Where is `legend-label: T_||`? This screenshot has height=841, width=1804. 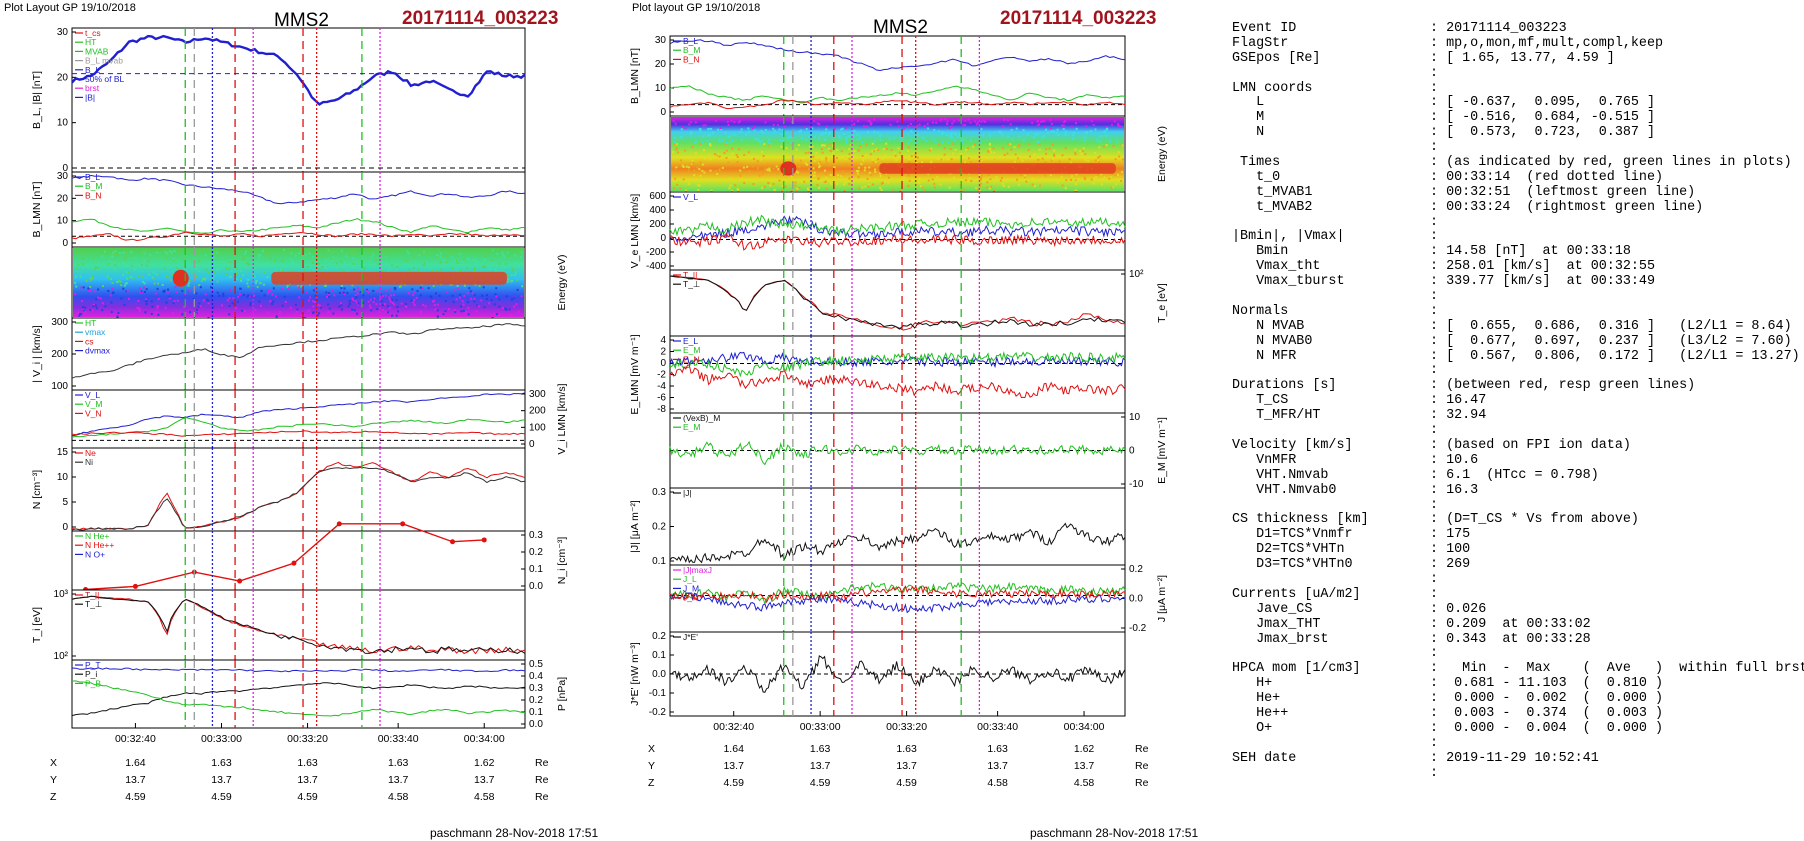
legend-label: T_|| is located at coordinates (690, 275).